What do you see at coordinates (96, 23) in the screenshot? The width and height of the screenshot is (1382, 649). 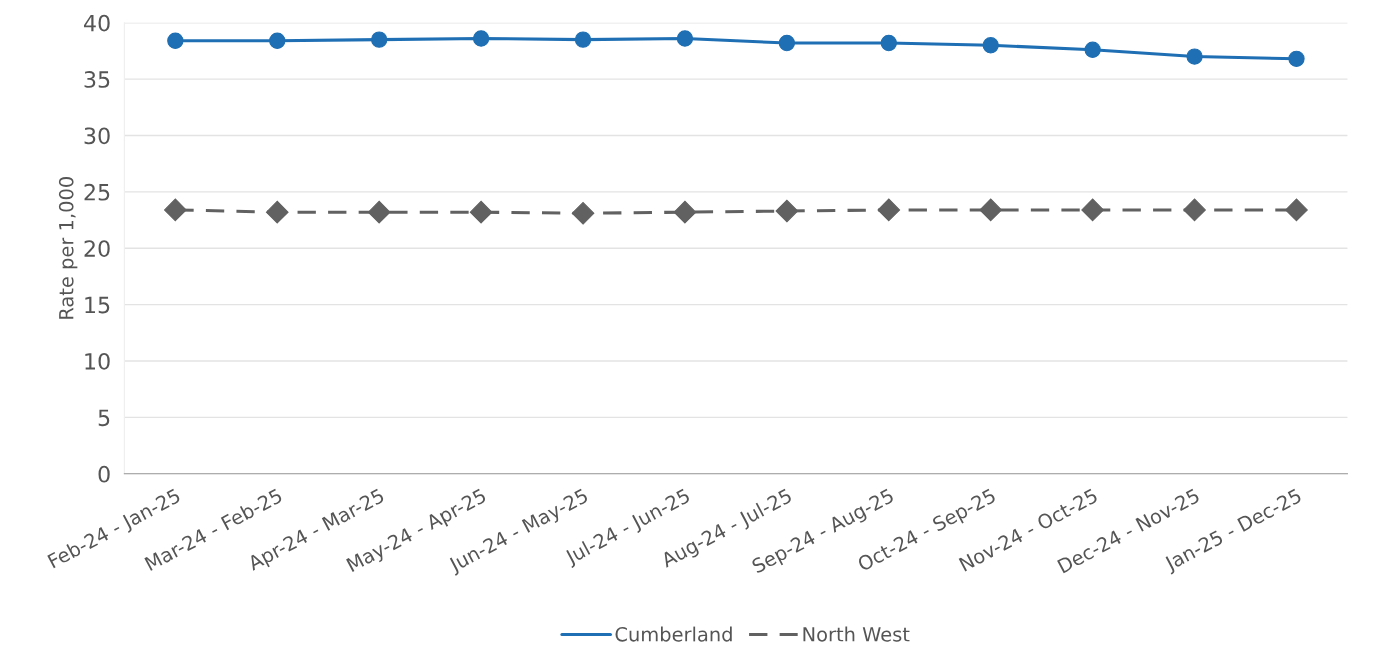 I see `y-tick-label: 40` at bounding box center [96, 23].